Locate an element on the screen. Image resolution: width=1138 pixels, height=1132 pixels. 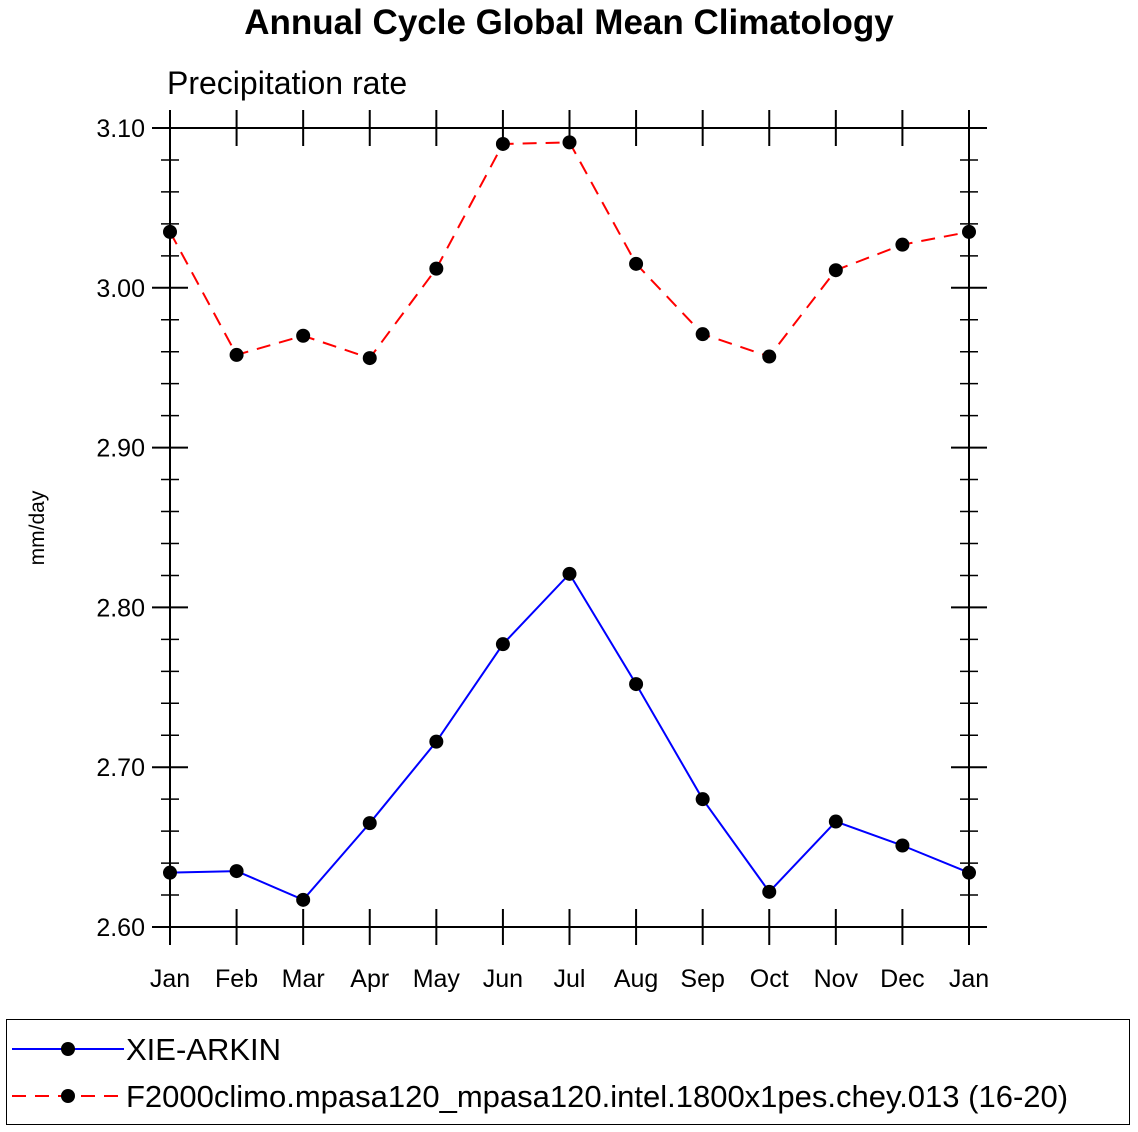
y-tick-label: 2.90 is located at coordinates (120, 449).